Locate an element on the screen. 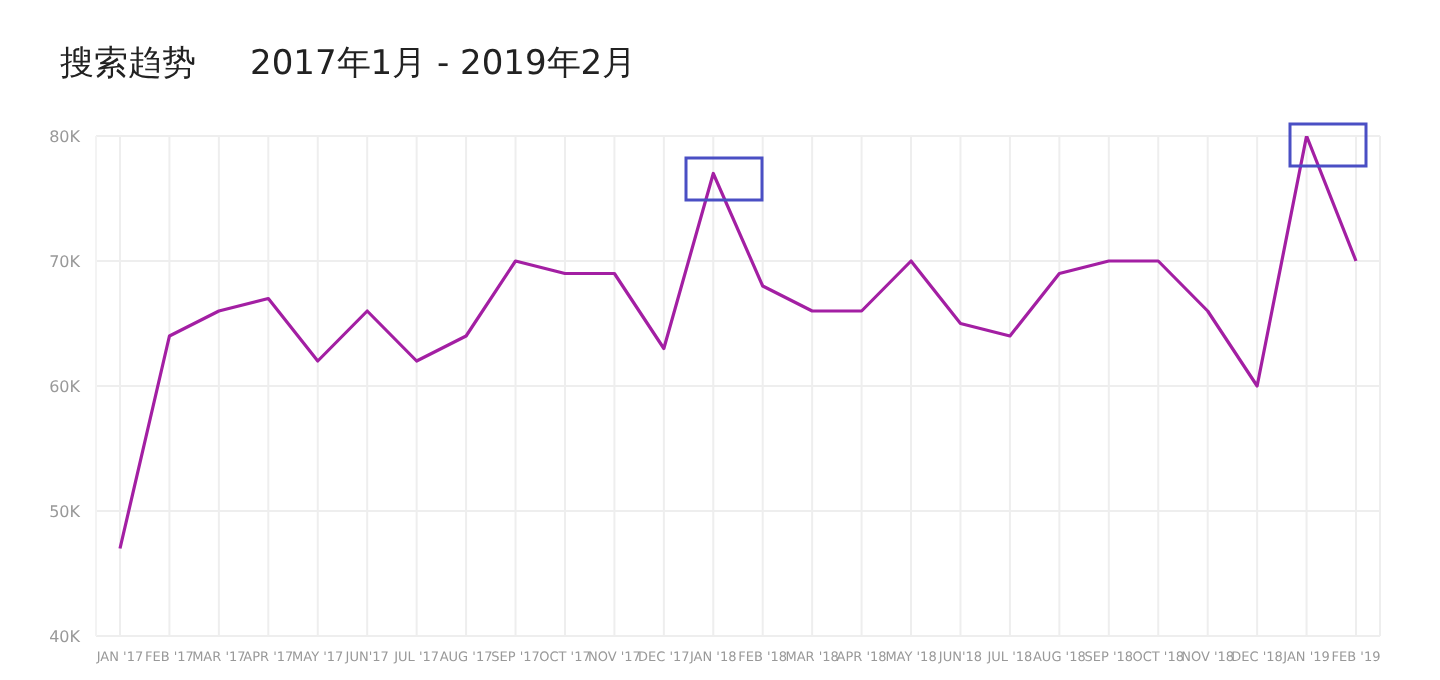 Image resolution: width=1440 pixels, height=680 pixels. y-tick-label: 60K is located at coordinates (65, 386).